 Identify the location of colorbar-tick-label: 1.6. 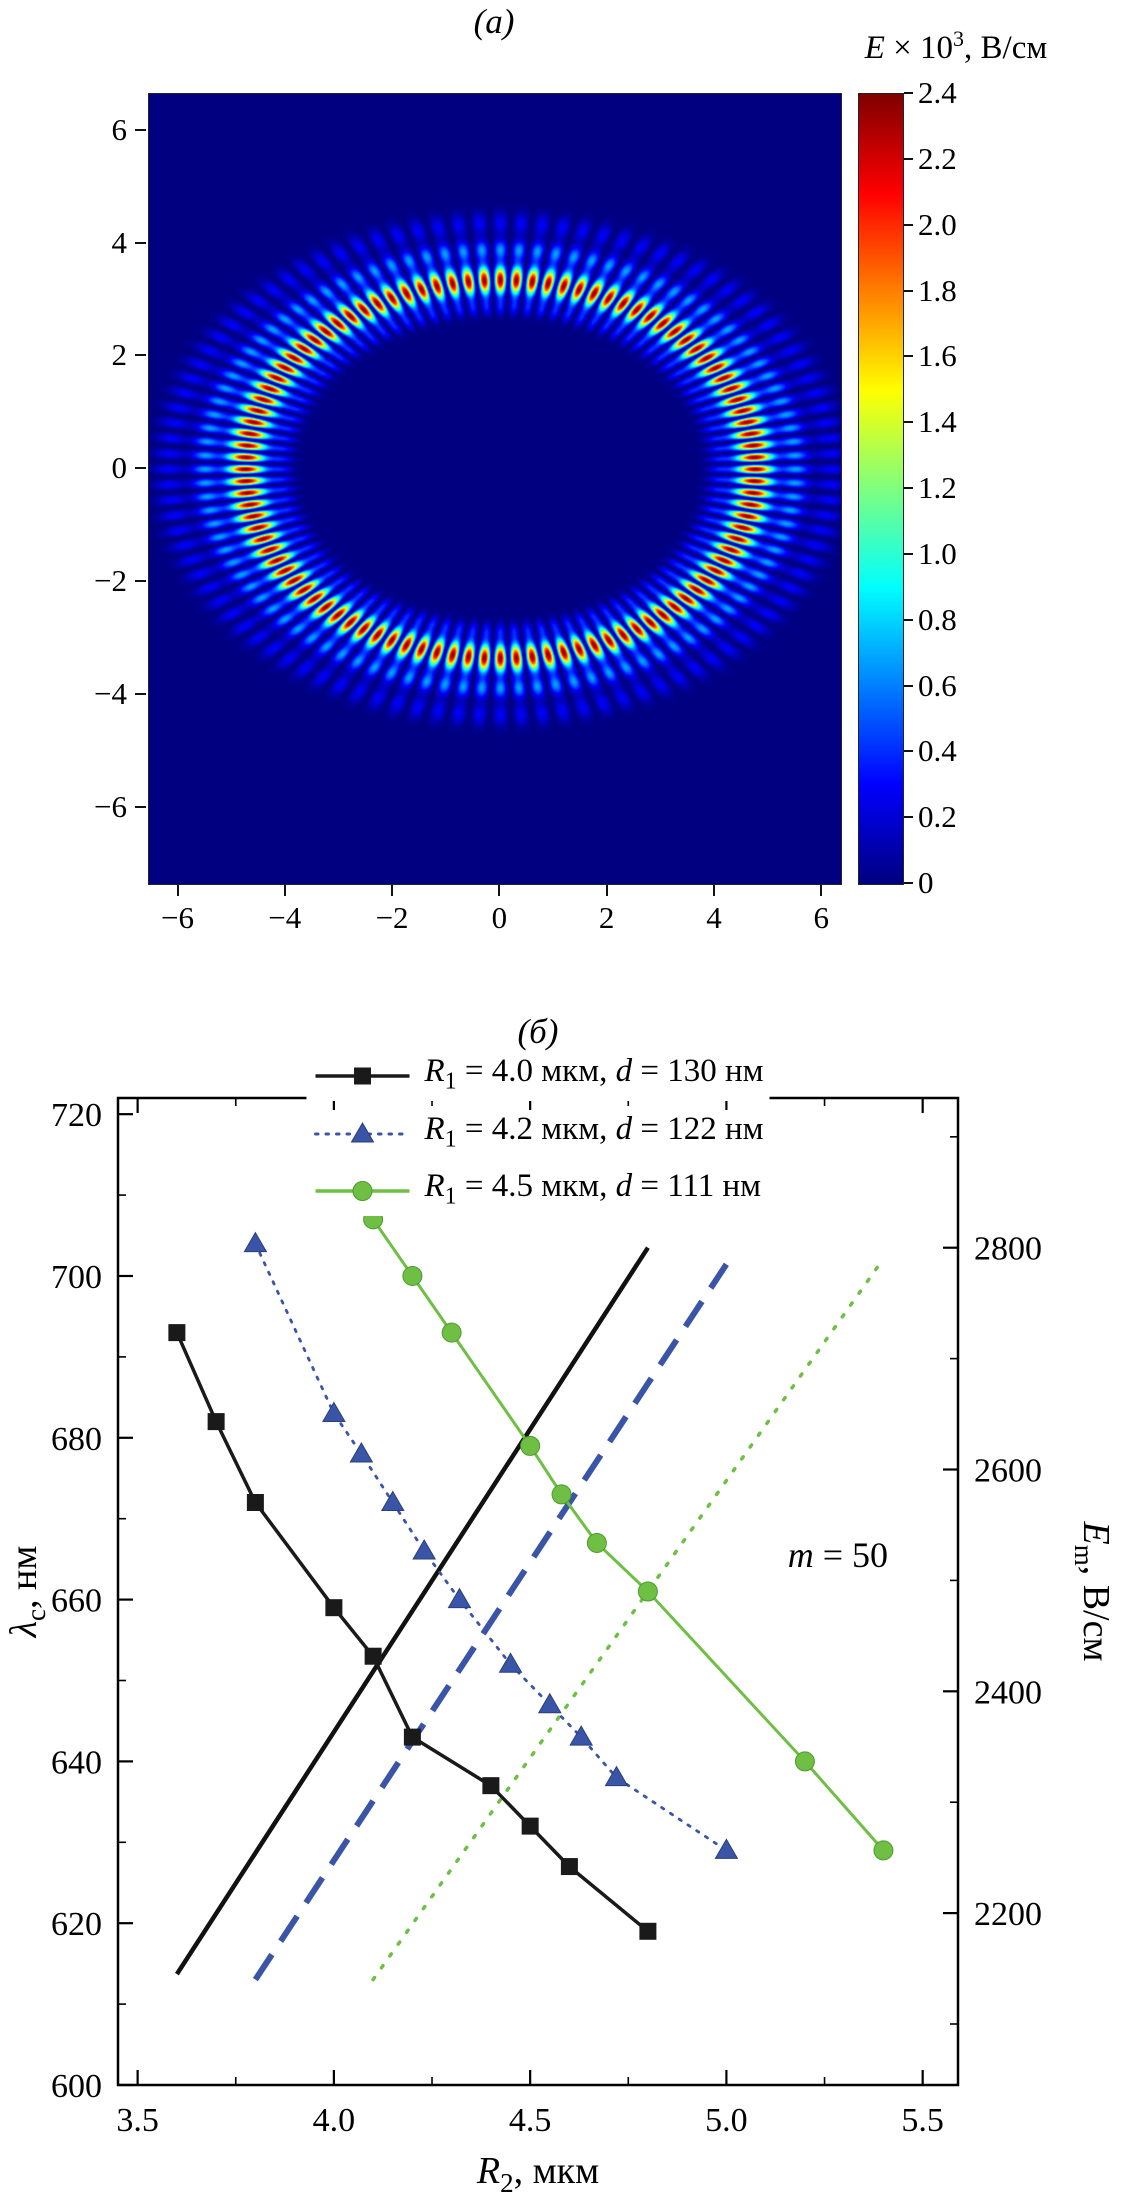
(937, 356).